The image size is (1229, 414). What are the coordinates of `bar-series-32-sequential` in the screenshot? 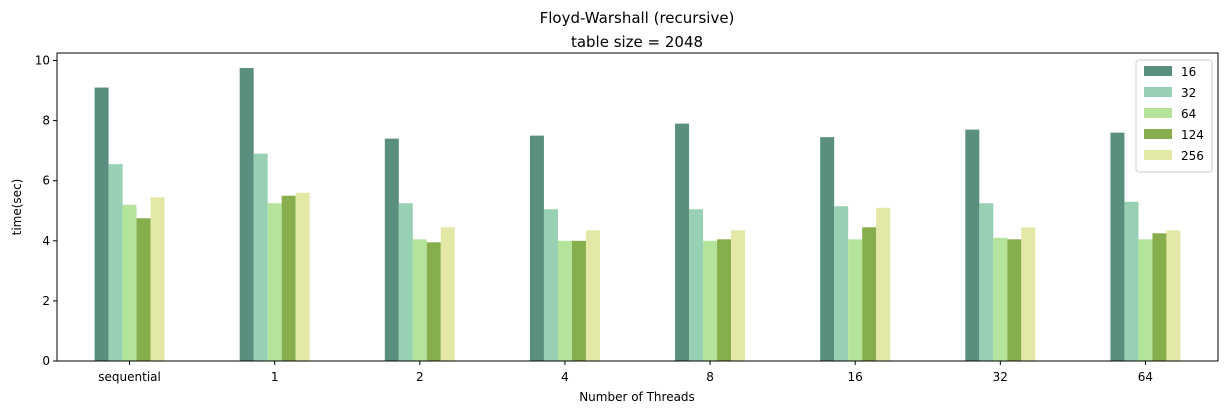 It's located at (115, 262).